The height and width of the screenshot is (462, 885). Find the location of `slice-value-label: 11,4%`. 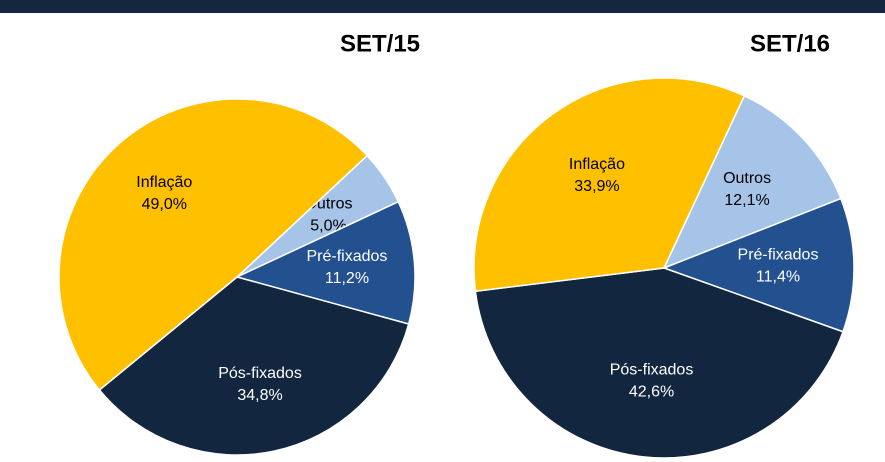

slice-value-label: 11,4% is located at coordinates (778, 276).